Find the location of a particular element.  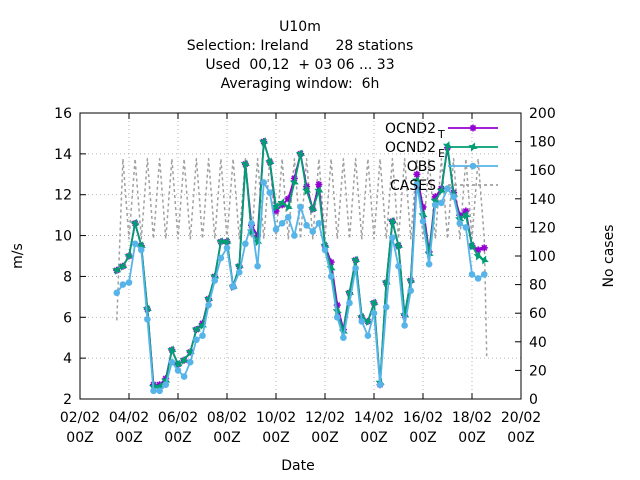

x-tick-label: 16/02 is located at coordinates (423, 418).